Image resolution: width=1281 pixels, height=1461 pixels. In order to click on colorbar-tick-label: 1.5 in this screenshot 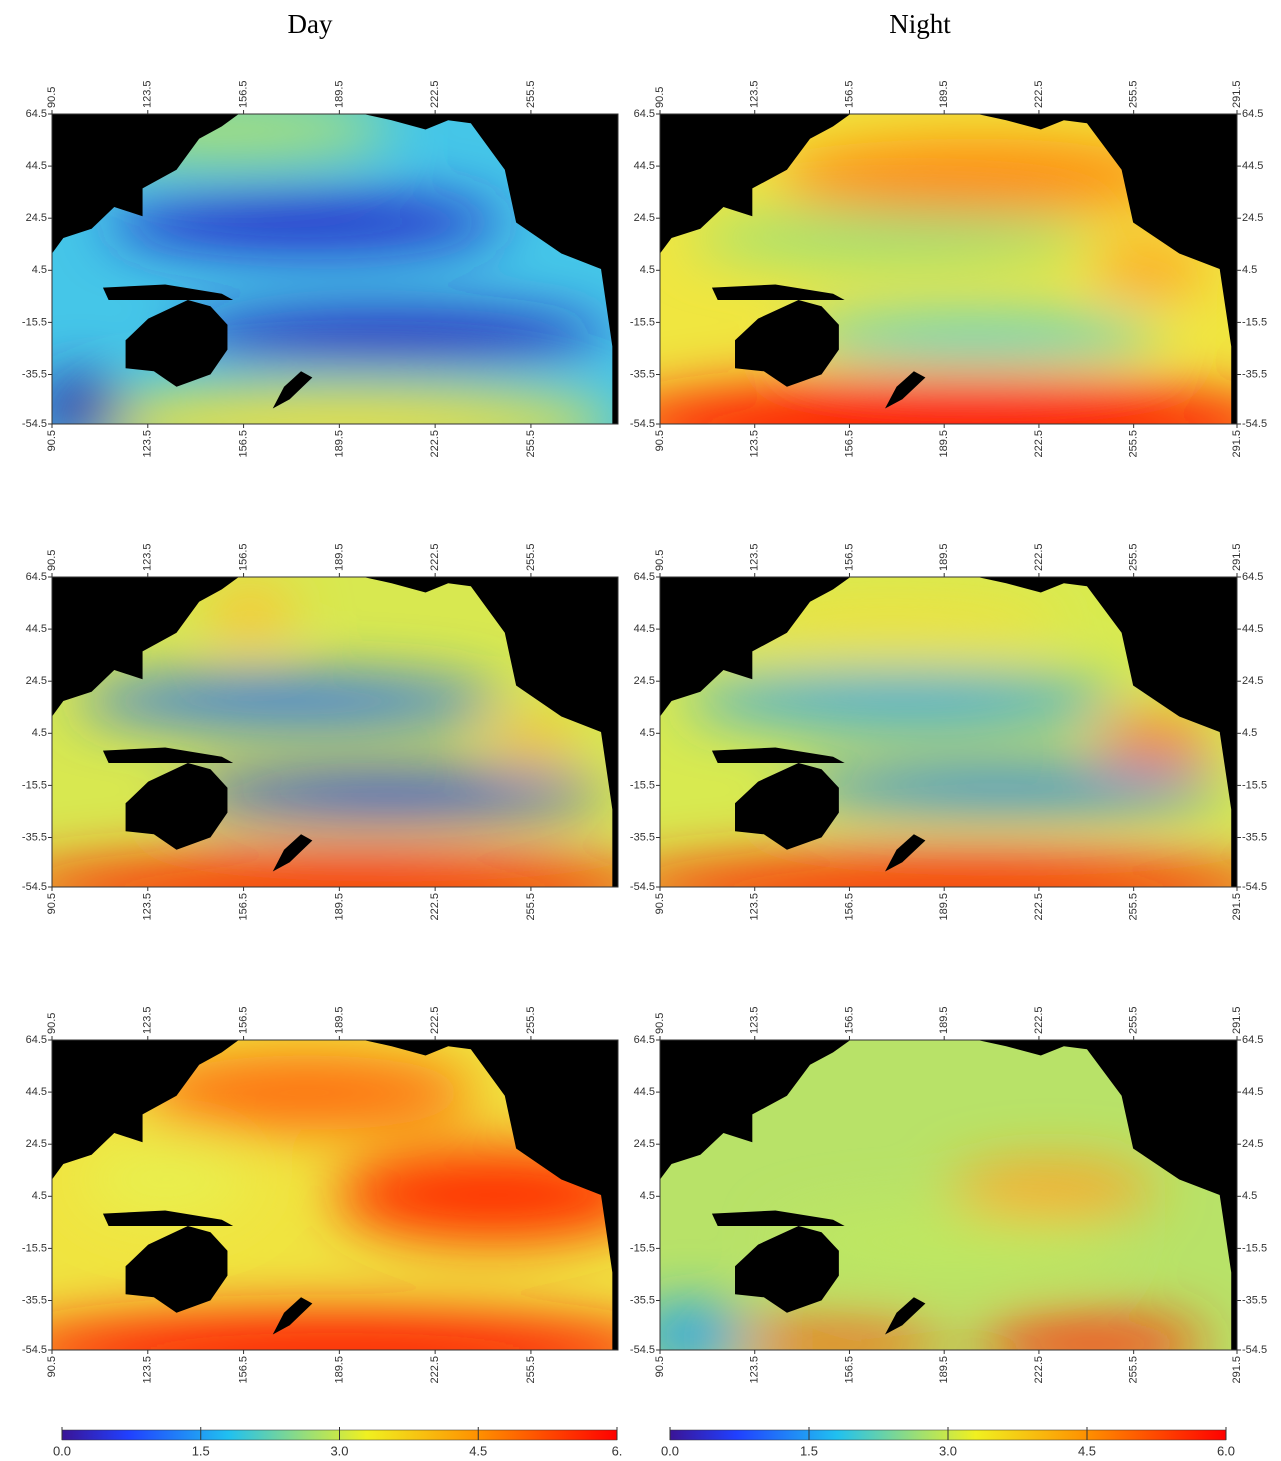, I will do `click(809, 1450)`.